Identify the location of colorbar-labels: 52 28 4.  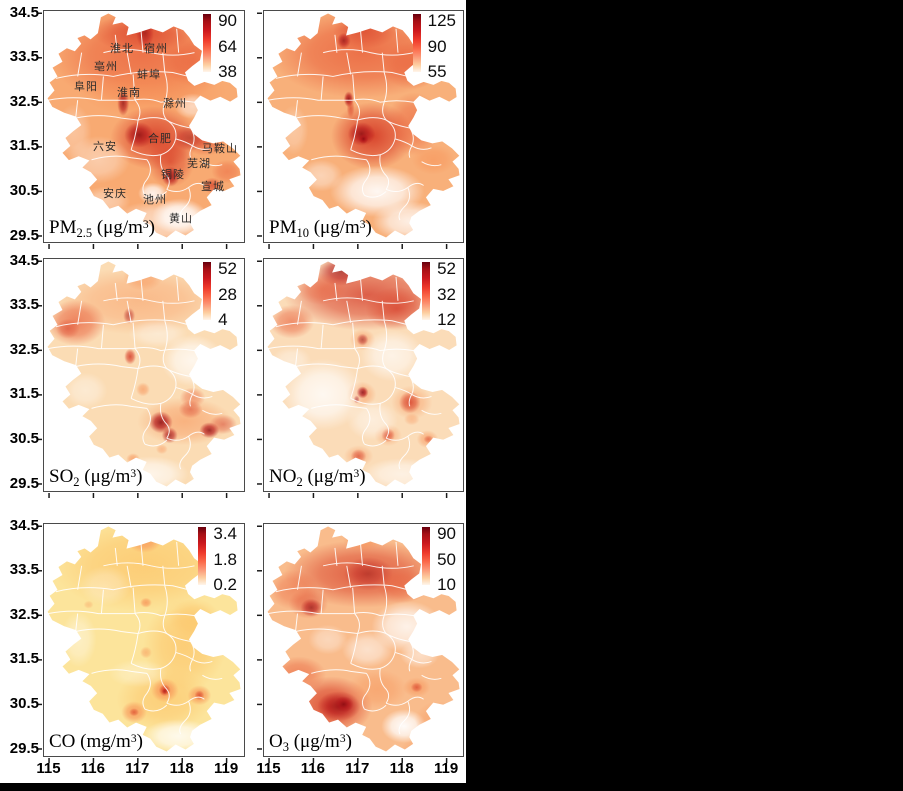
(227, 294).